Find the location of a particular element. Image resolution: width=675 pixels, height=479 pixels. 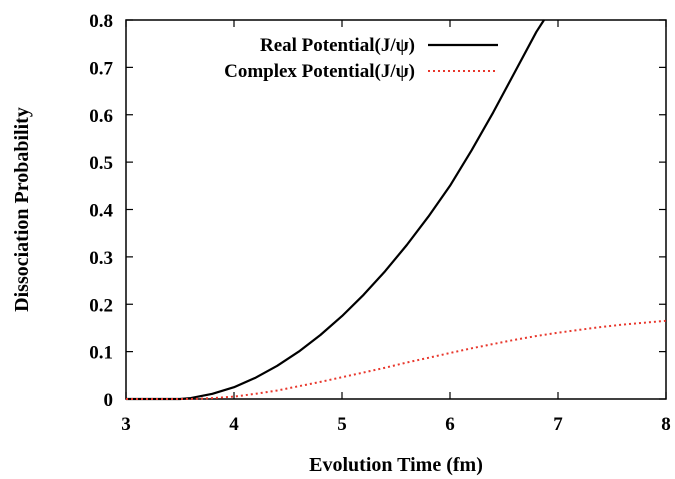

x-tick-label: 5 is located at coordinates (342, 424).